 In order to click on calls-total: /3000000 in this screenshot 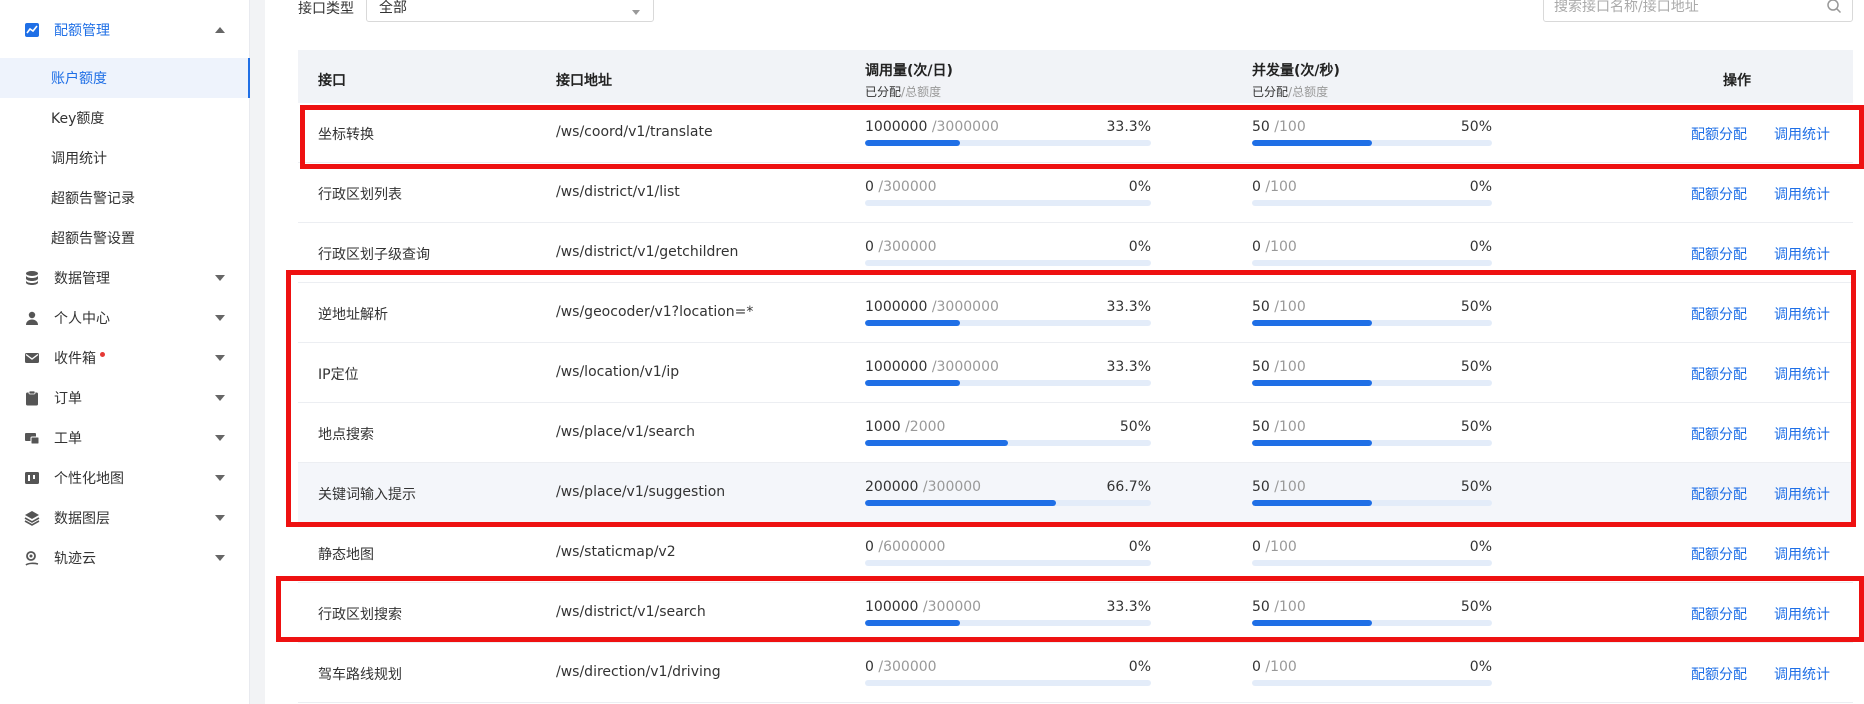, I will do `click(965, 307)`.